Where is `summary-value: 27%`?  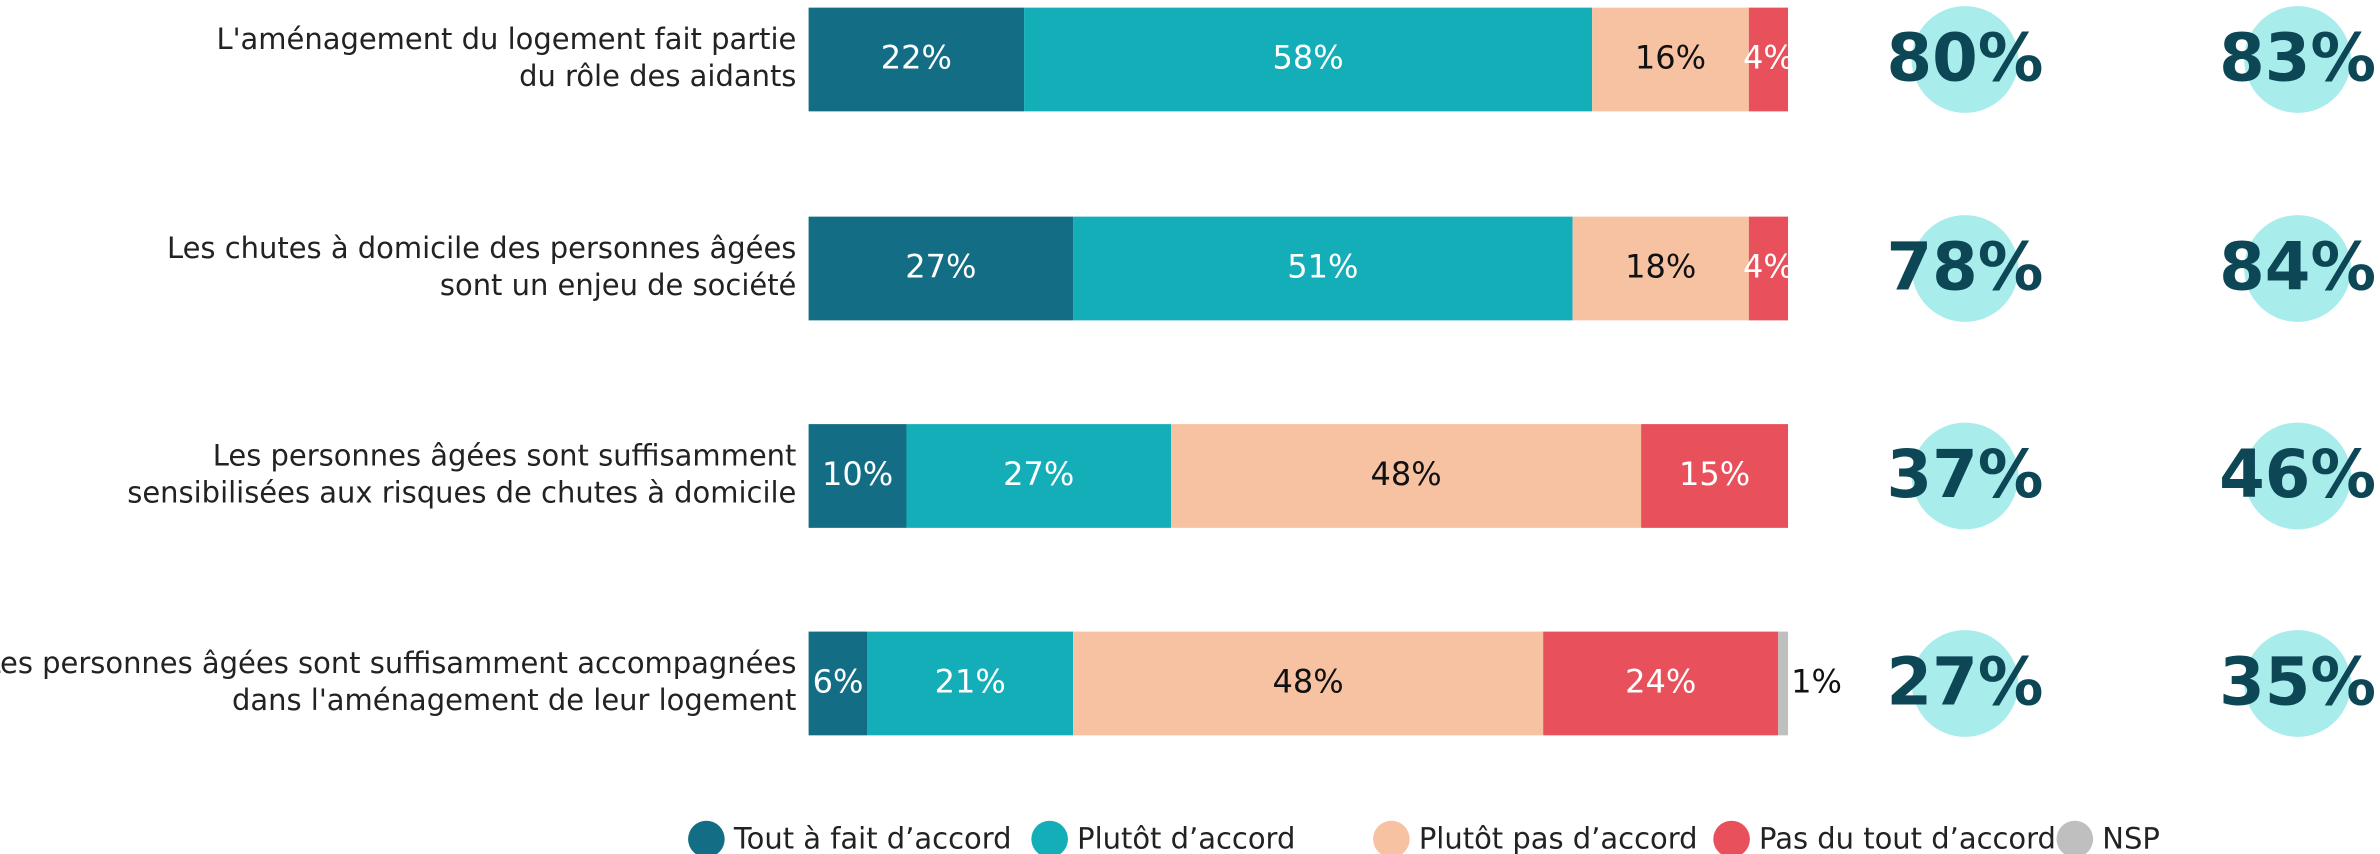
summary-value: 27% is located at coordinates (1964, 683).